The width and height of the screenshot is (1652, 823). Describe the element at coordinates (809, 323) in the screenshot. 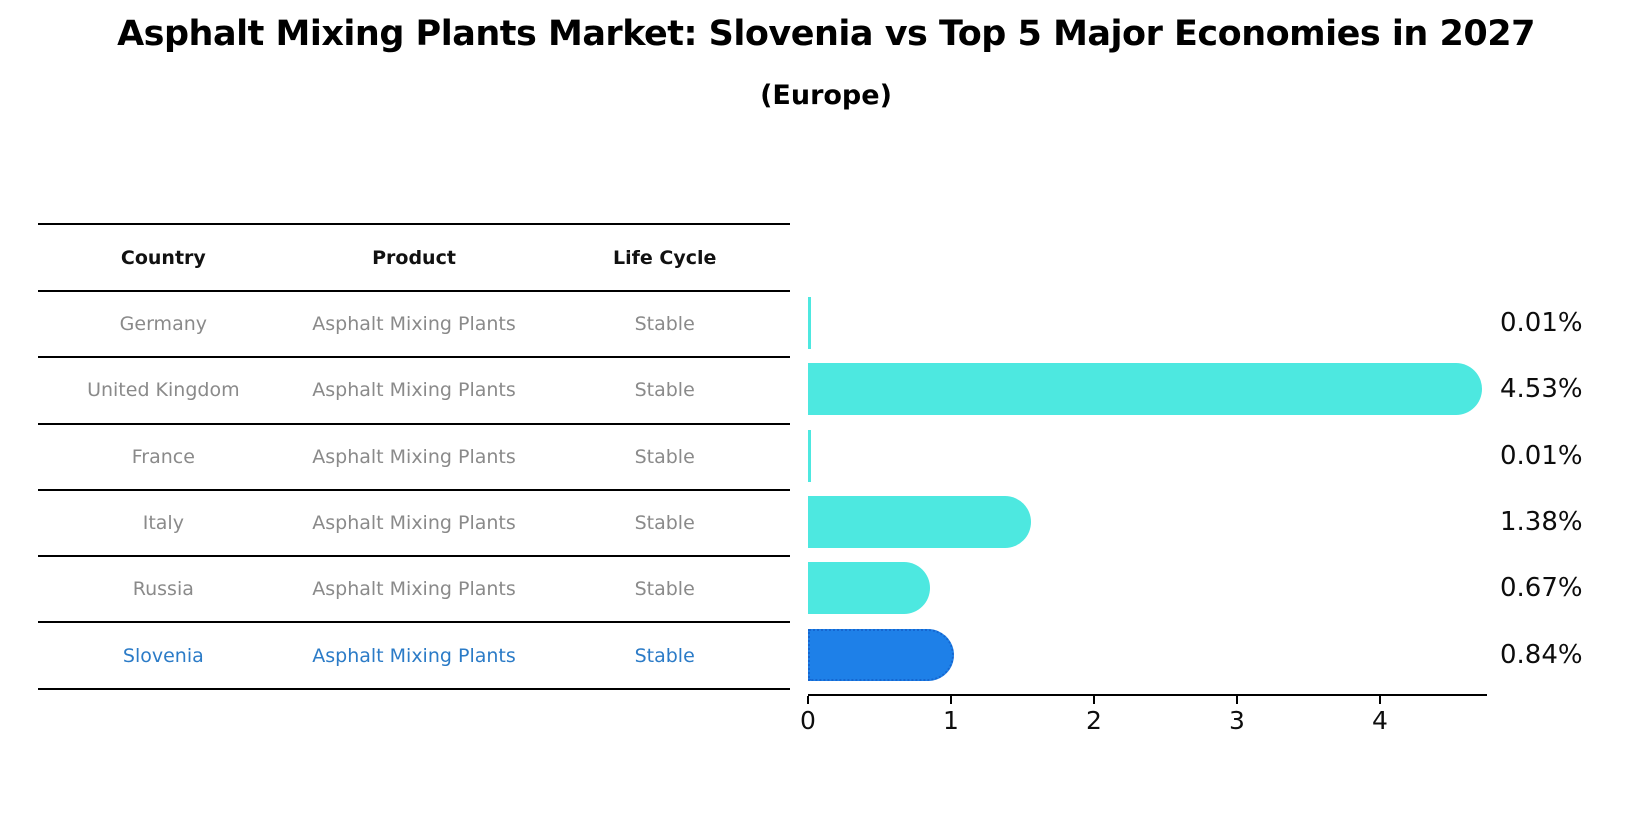

I see `bar-germany` at that location.